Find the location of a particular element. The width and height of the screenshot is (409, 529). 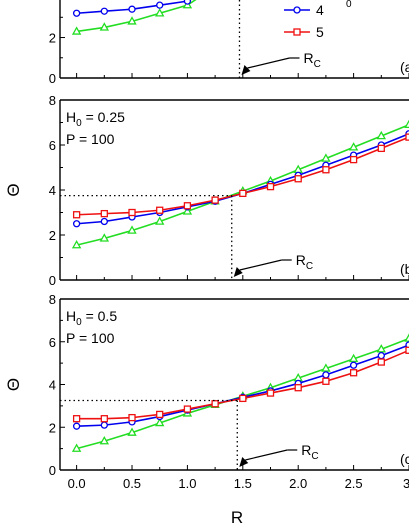

x-tick-label: 3 is located at coordinates (406, 483).